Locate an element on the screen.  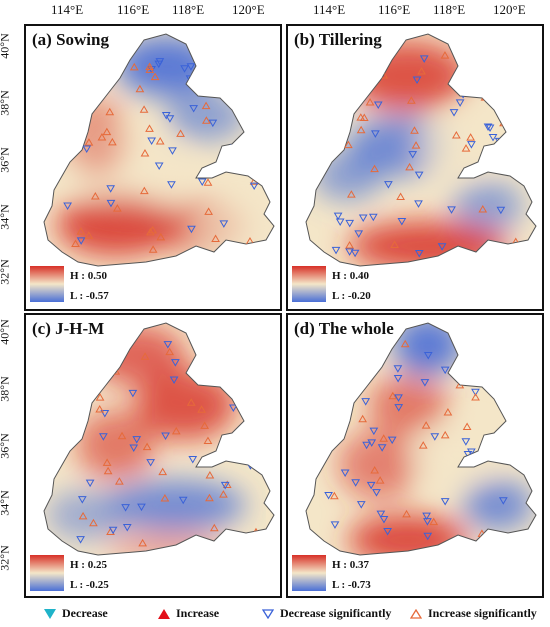
lat-tick-36-top: 36°N is located at coordinates (6, 160).